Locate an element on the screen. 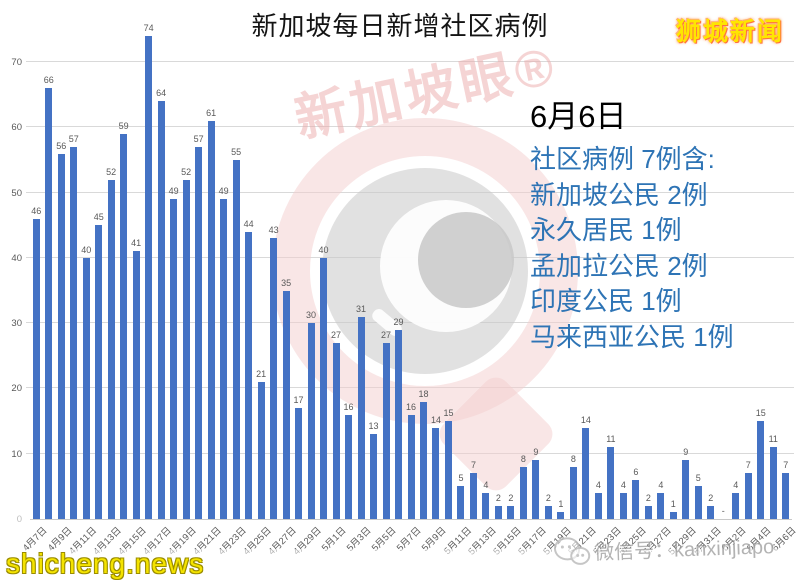 The width and height of the screenshot is (800, 588). bar-value-label: 52 is located at coordinates (186, 171).